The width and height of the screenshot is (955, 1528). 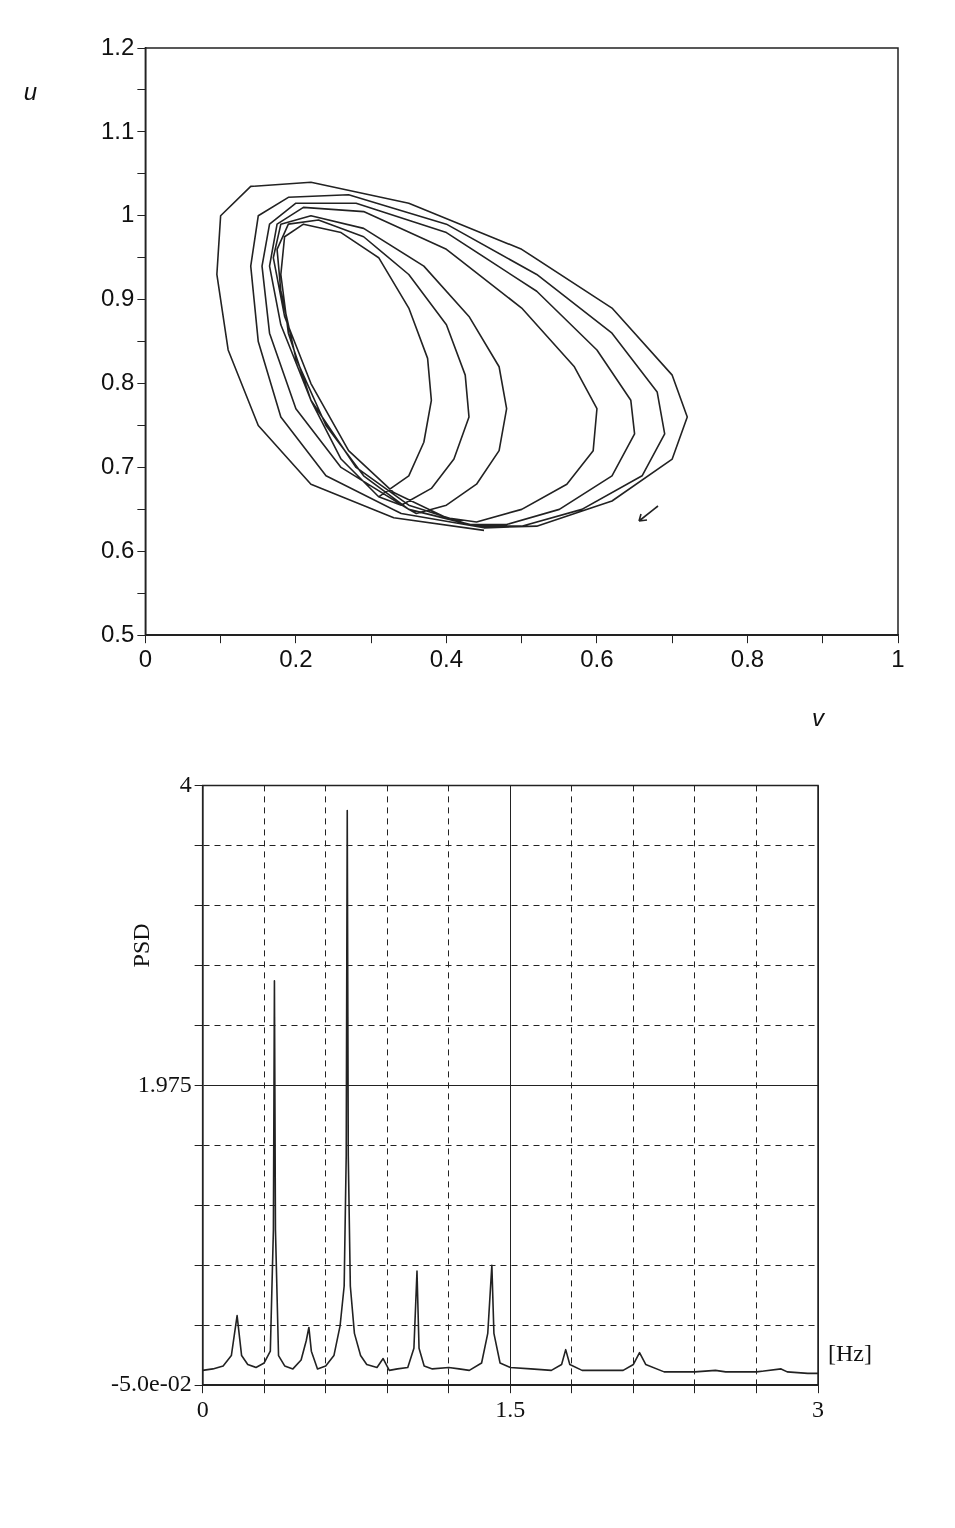 What do you see at coordinates (510, 1408) in the screenshot?
I see `x-tick-label: 1.5` at bounding box center [510, 1408].